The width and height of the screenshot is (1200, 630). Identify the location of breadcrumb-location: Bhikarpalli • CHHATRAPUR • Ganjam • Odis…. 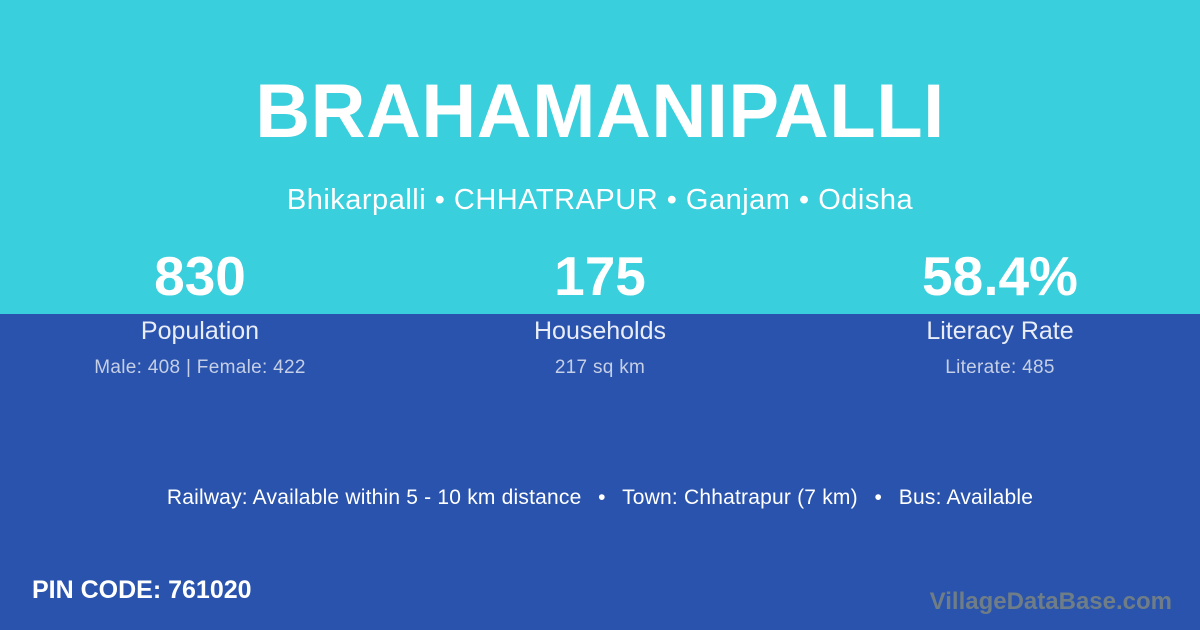
(600, 200).